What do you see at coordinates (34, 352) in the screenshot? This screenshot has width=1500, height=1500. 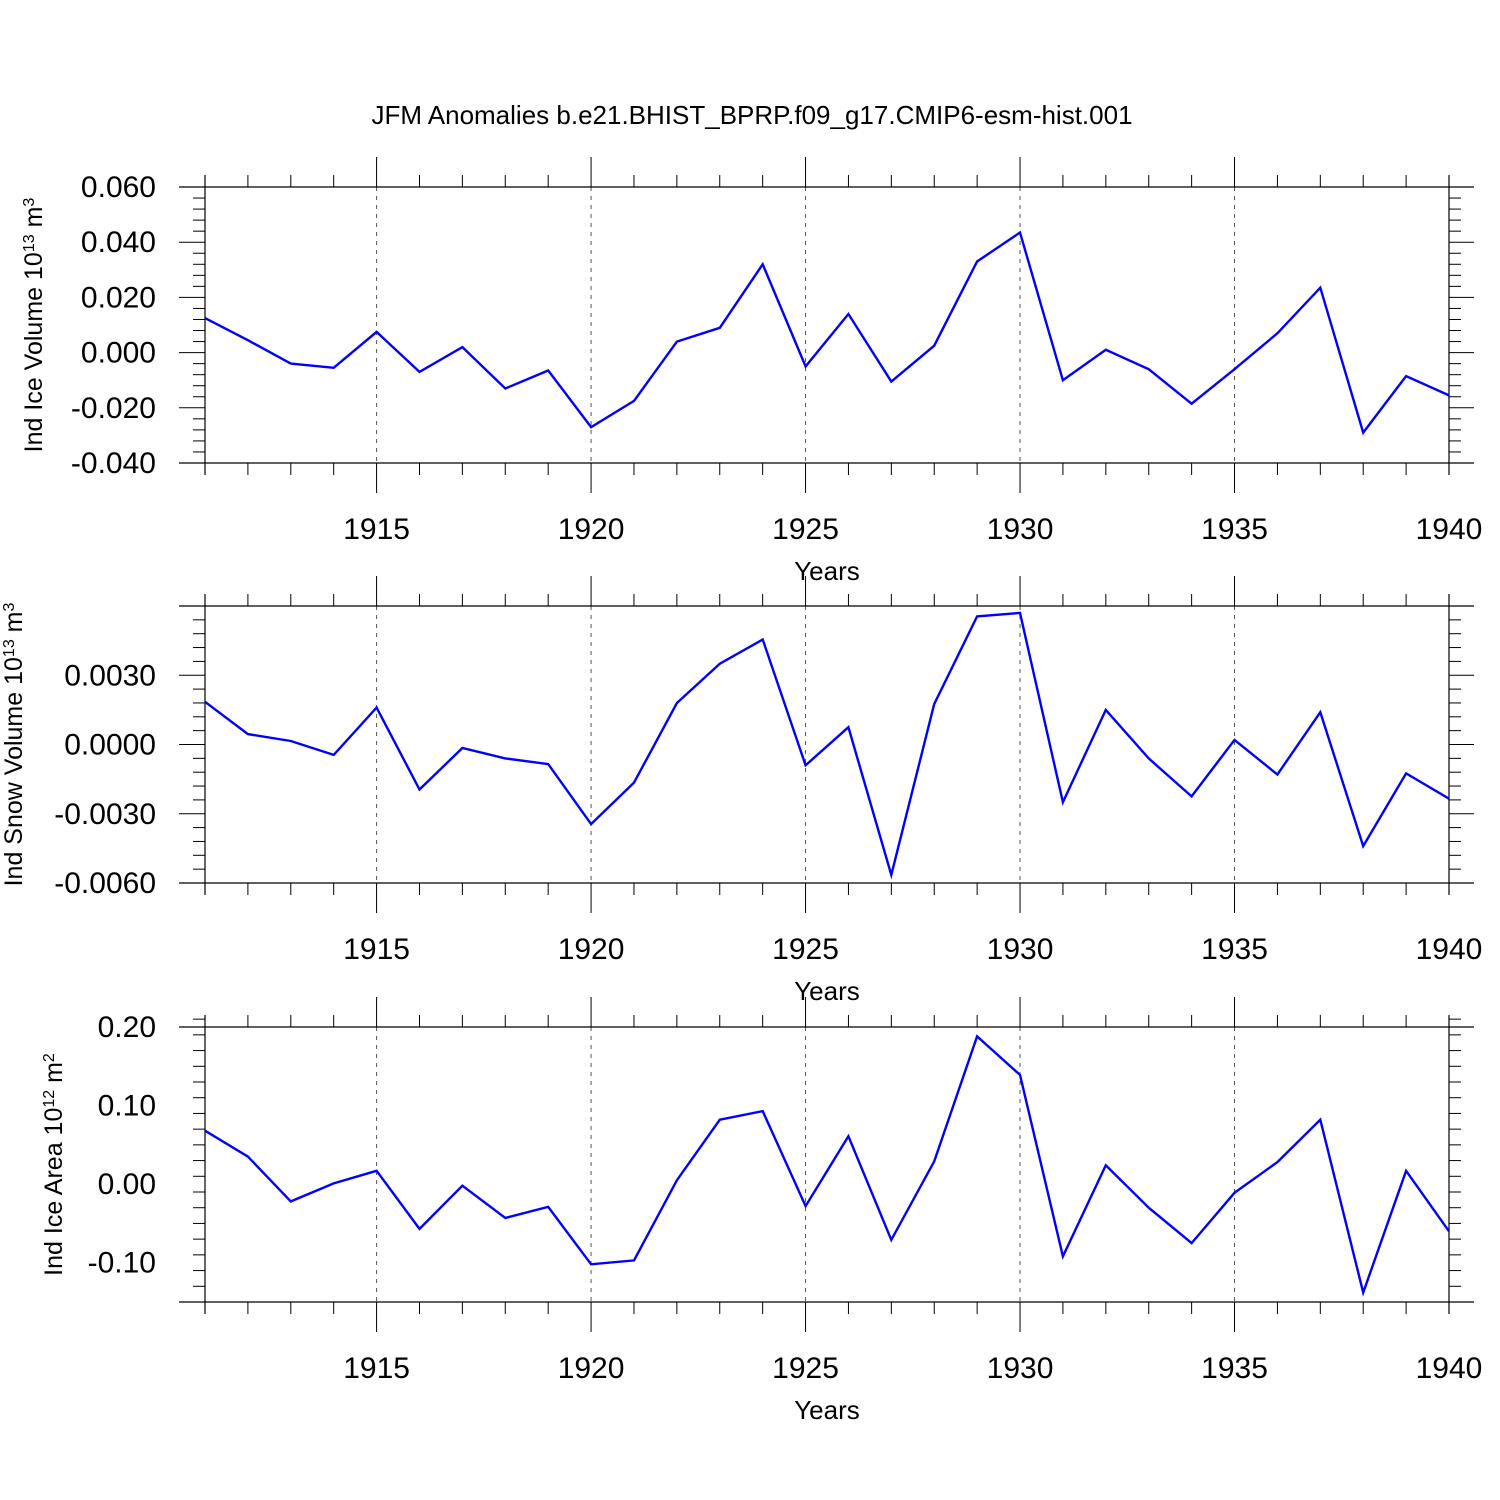 I see `y-axis-label-text: Ind Ice Volume 10` at bounding box center [34, 352].